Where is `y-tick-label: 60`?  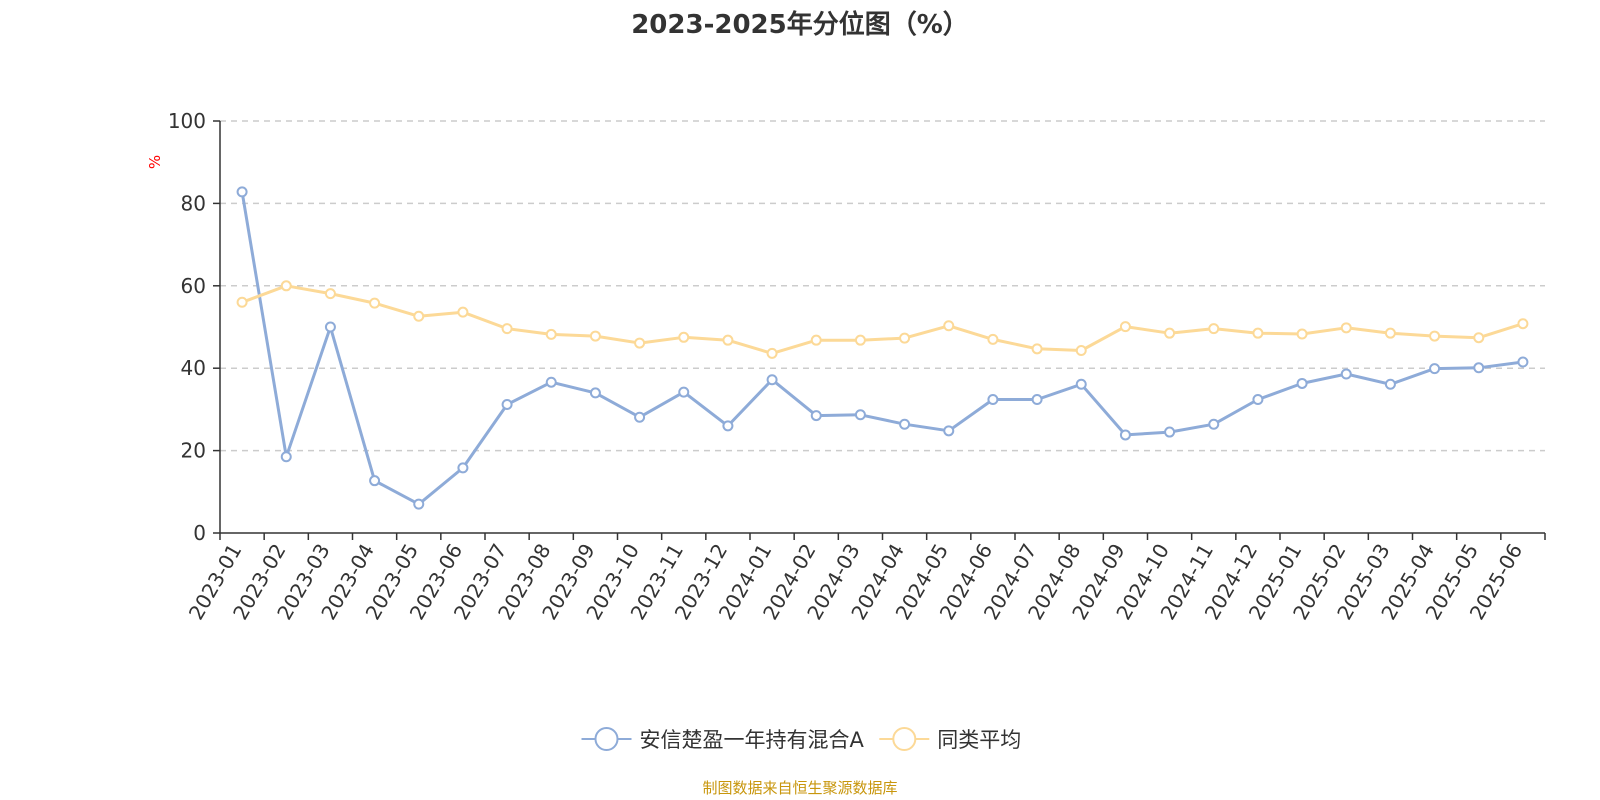
y-tick-label: 60 is located at coordinates (193, 286).